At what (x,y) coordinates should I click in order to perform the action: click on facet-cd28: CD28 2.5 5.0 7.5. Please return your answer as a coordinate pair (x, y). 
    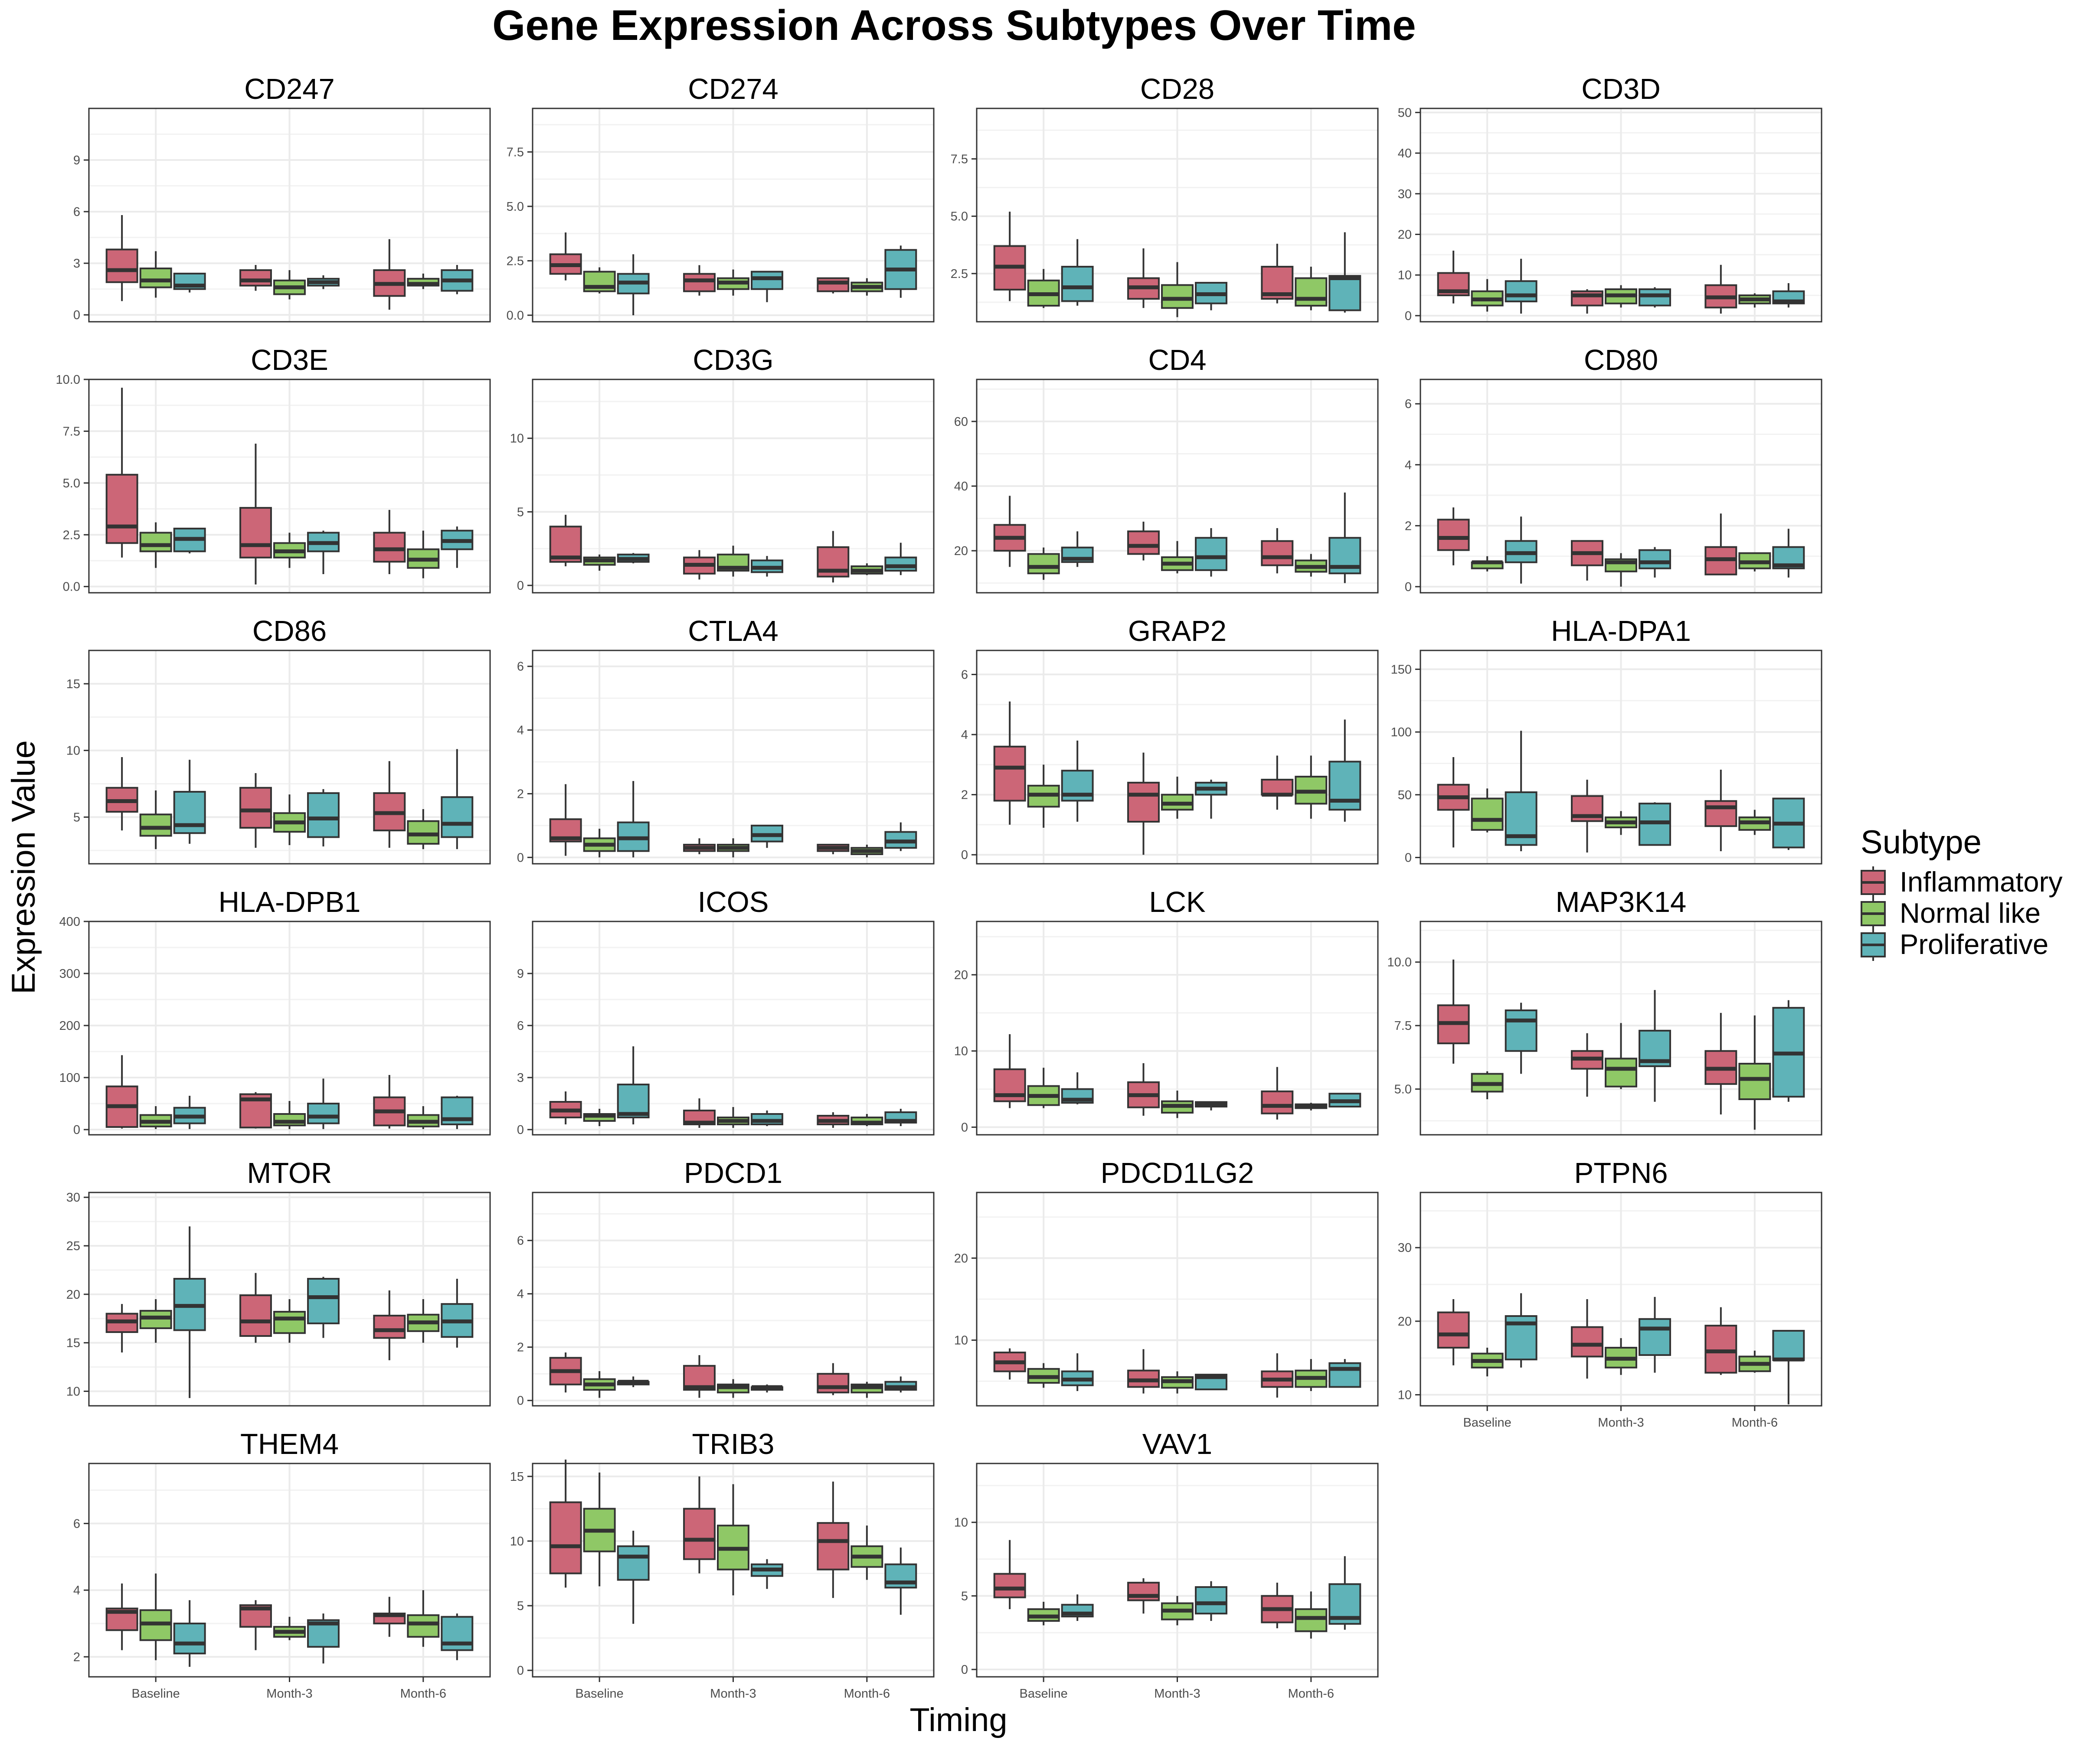
    Looking at the image, I should click on (1165, 198).